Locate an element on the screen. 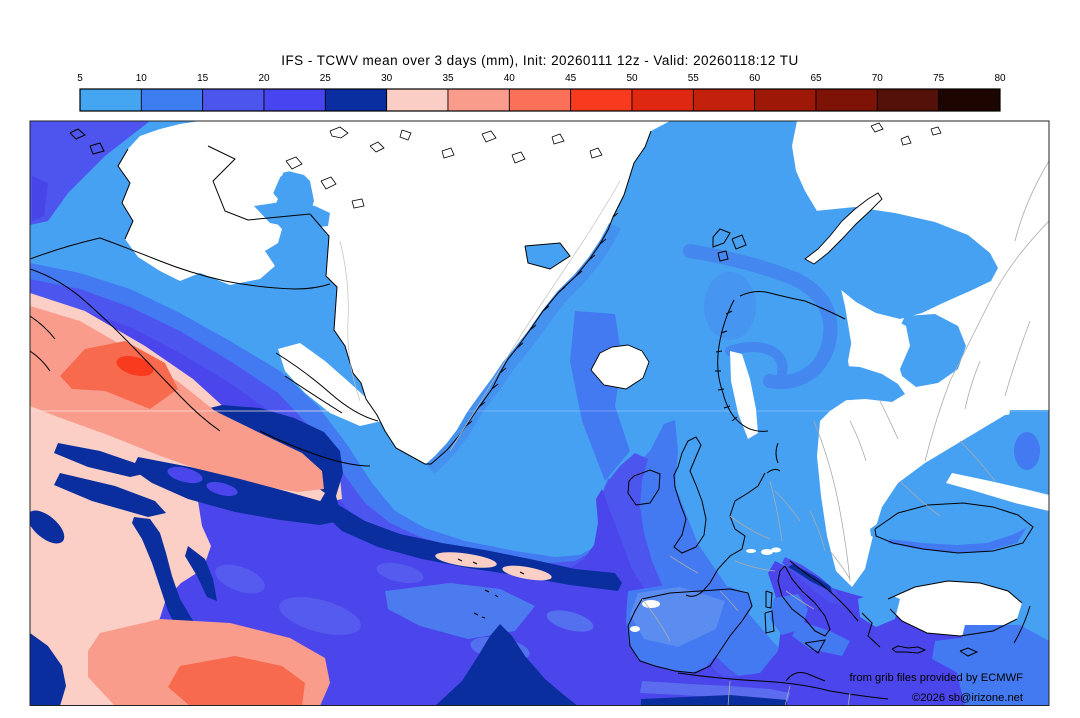  svg-text: 50 is located at coordinates (632, 78).